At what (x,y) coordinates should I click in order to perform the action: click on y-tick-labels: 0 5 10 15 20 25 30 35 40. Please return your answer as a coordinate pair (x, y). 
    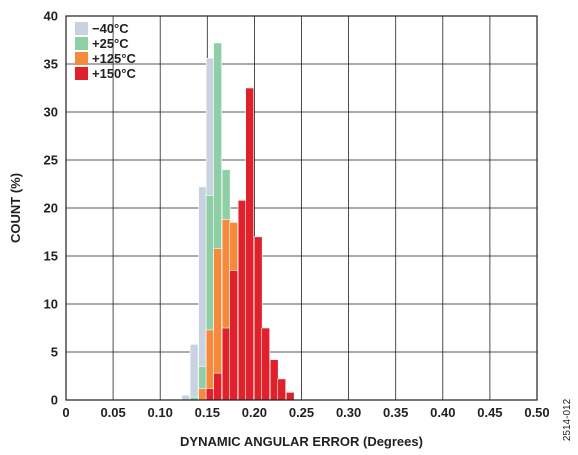
    Looking at the image, I should click on (51, 208).